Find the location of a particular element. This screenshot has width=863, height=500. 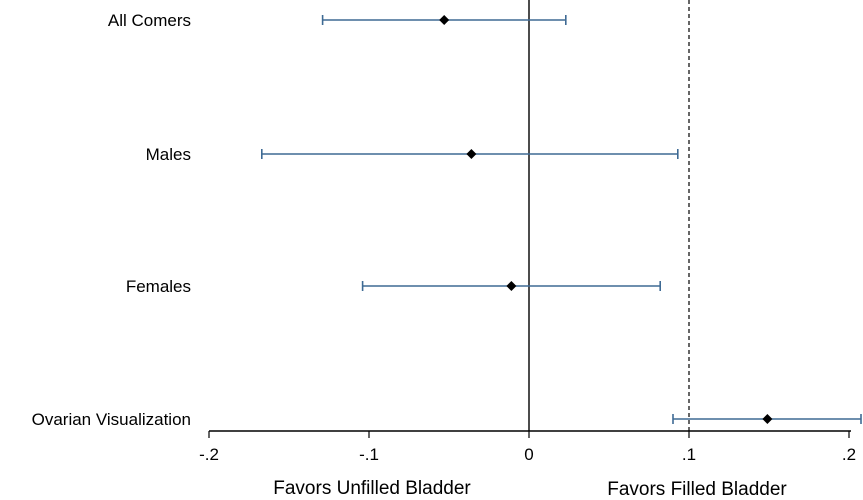

forest-row: Males is located at coordinates (412, 154).